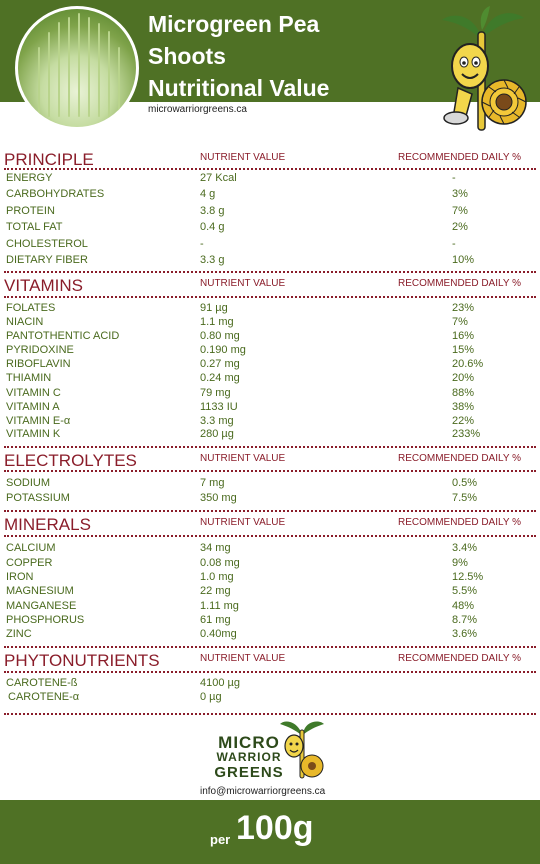 The image size is (540, 864). Describe the element at coordinates (218, 498) in the screenshot. I see `nutrient-value: 350 mg` at that location.